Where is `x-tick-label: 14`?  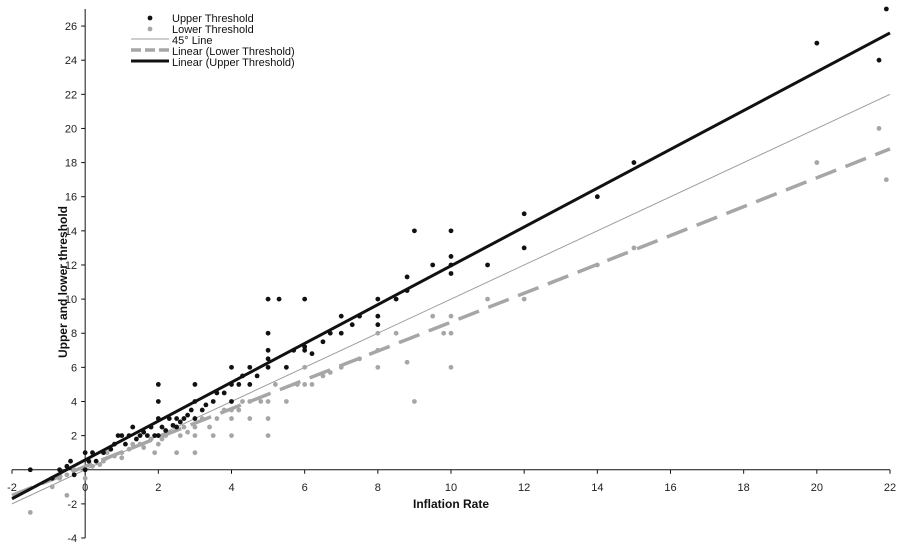 x-tick-label: 14 is located at coordinates (597, 488).